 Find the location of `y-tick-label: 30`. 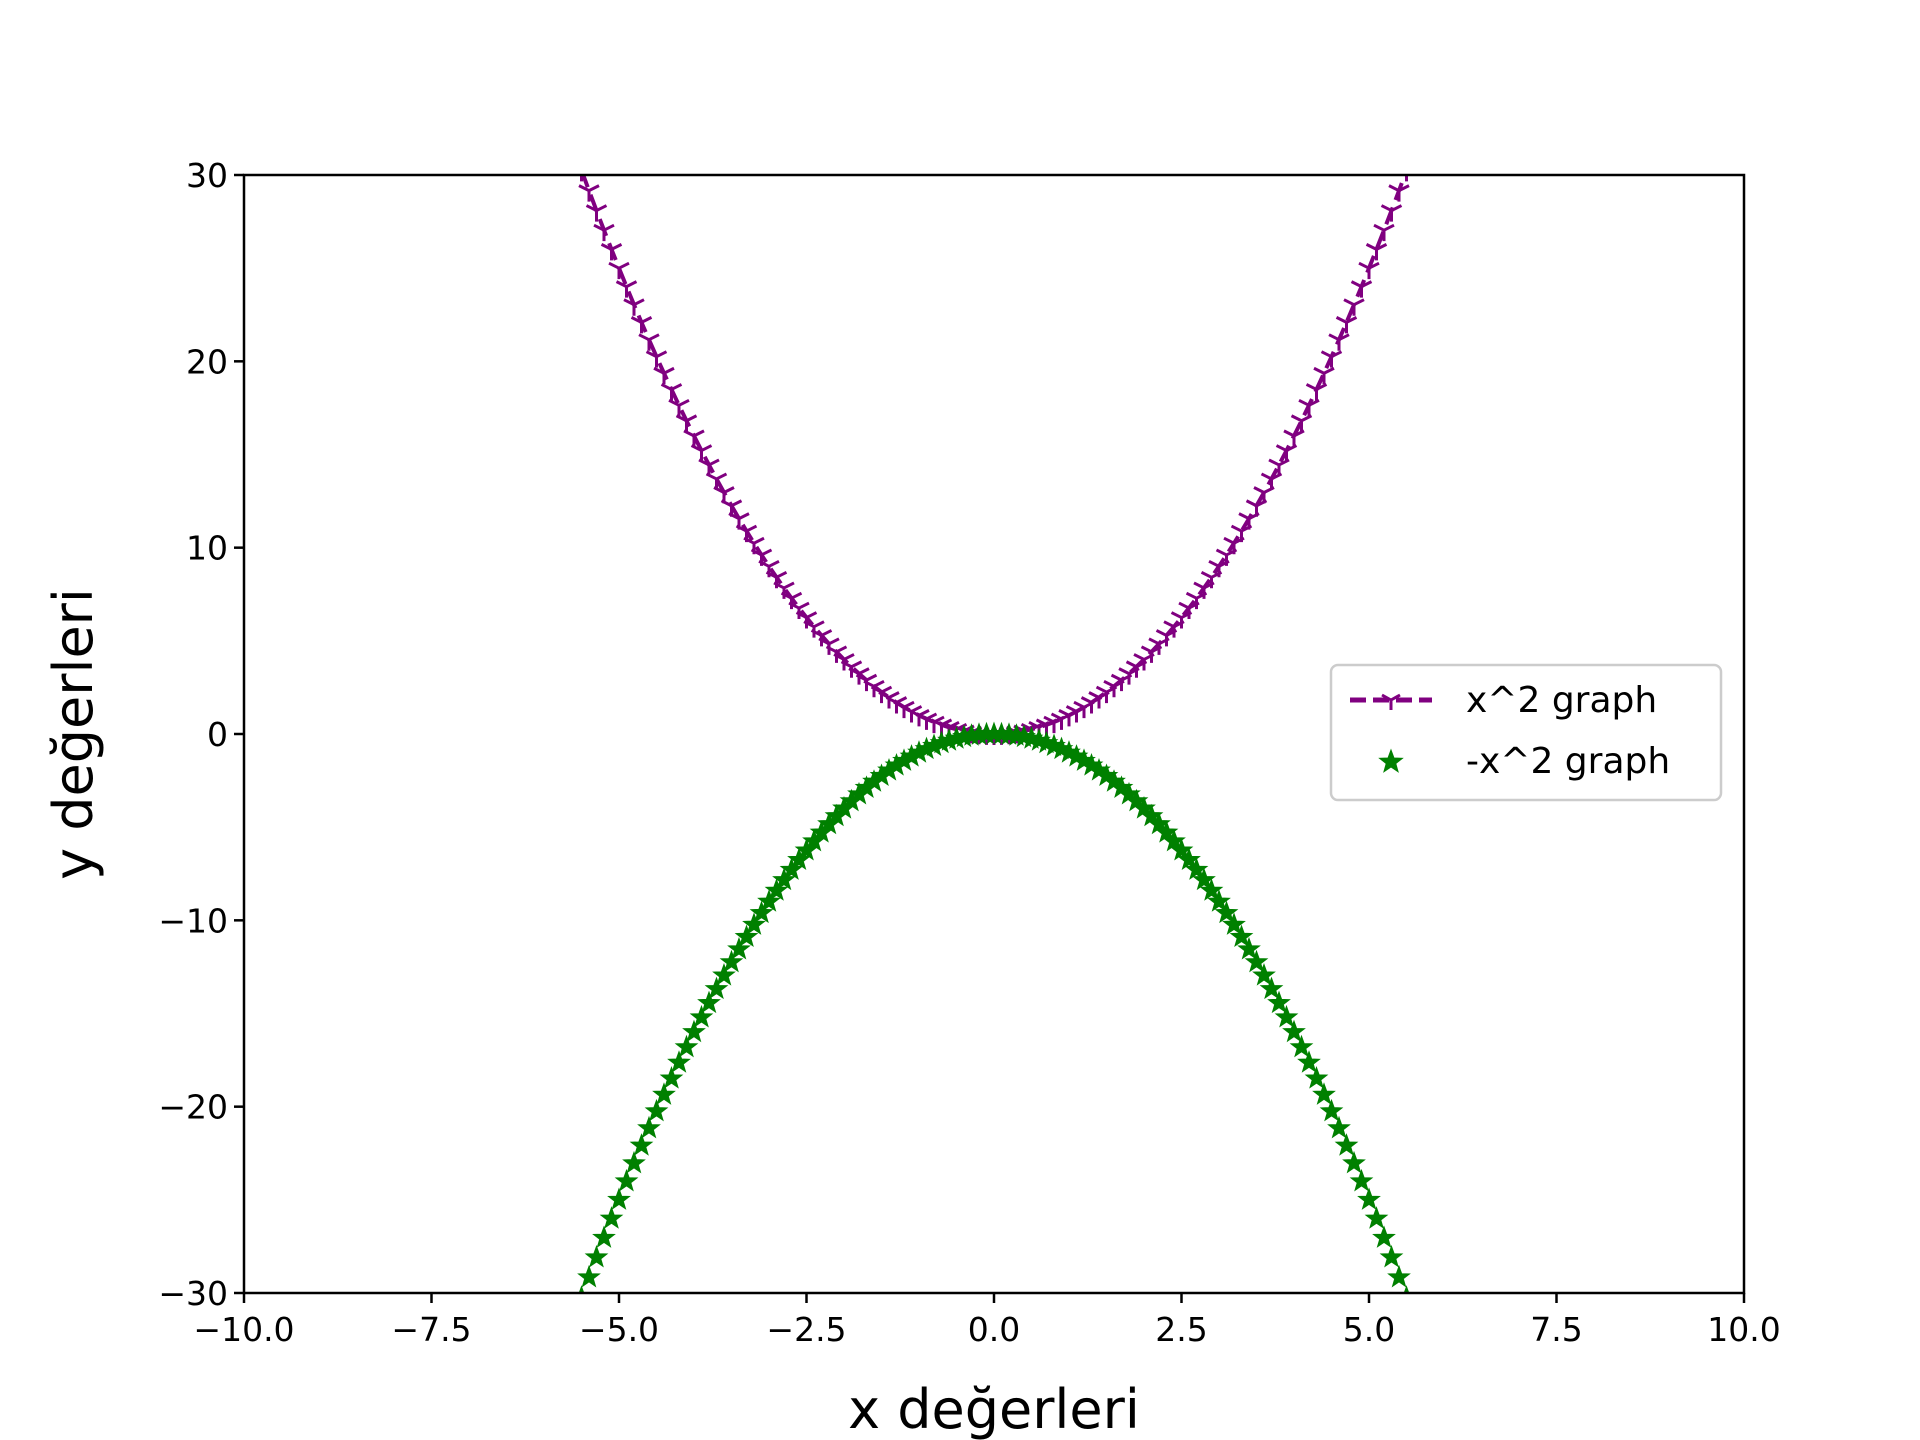

y-tick-label: 30 is located at coordinates (207, 175).